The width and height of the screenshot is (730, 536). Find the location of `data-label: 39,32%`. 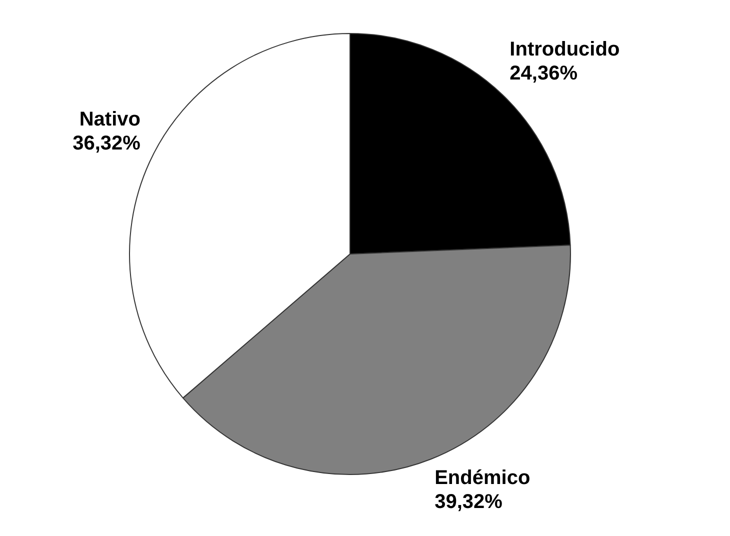

data-label: 39,32% is located at coordinates (468, 501).